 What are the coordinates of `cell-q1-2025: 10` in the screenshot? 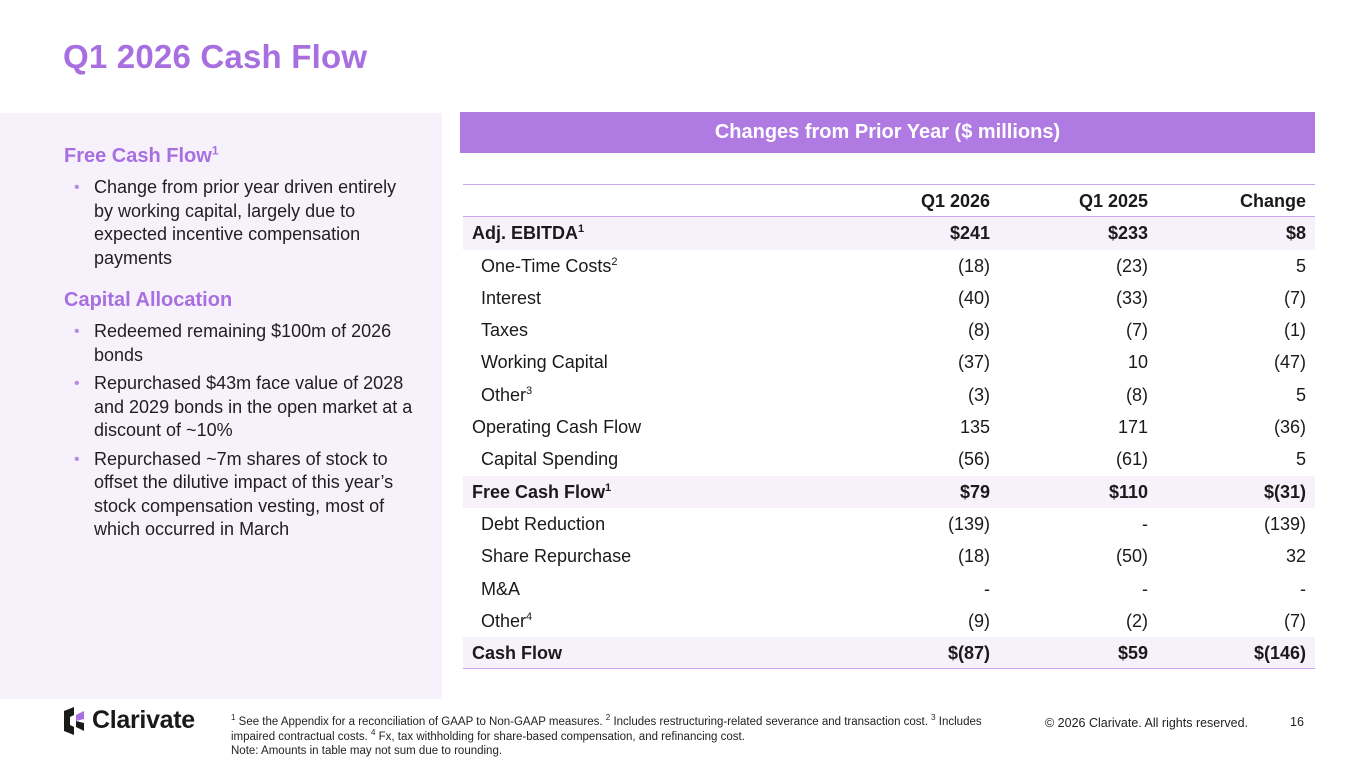 It's located at (1137, 362).